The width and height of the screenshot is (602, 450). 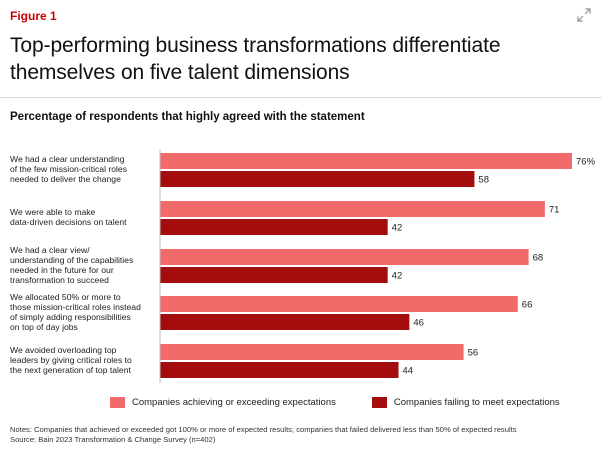 I want to click on category-label-line: leaders by giving critical roles to, so click(x=71, y=360).